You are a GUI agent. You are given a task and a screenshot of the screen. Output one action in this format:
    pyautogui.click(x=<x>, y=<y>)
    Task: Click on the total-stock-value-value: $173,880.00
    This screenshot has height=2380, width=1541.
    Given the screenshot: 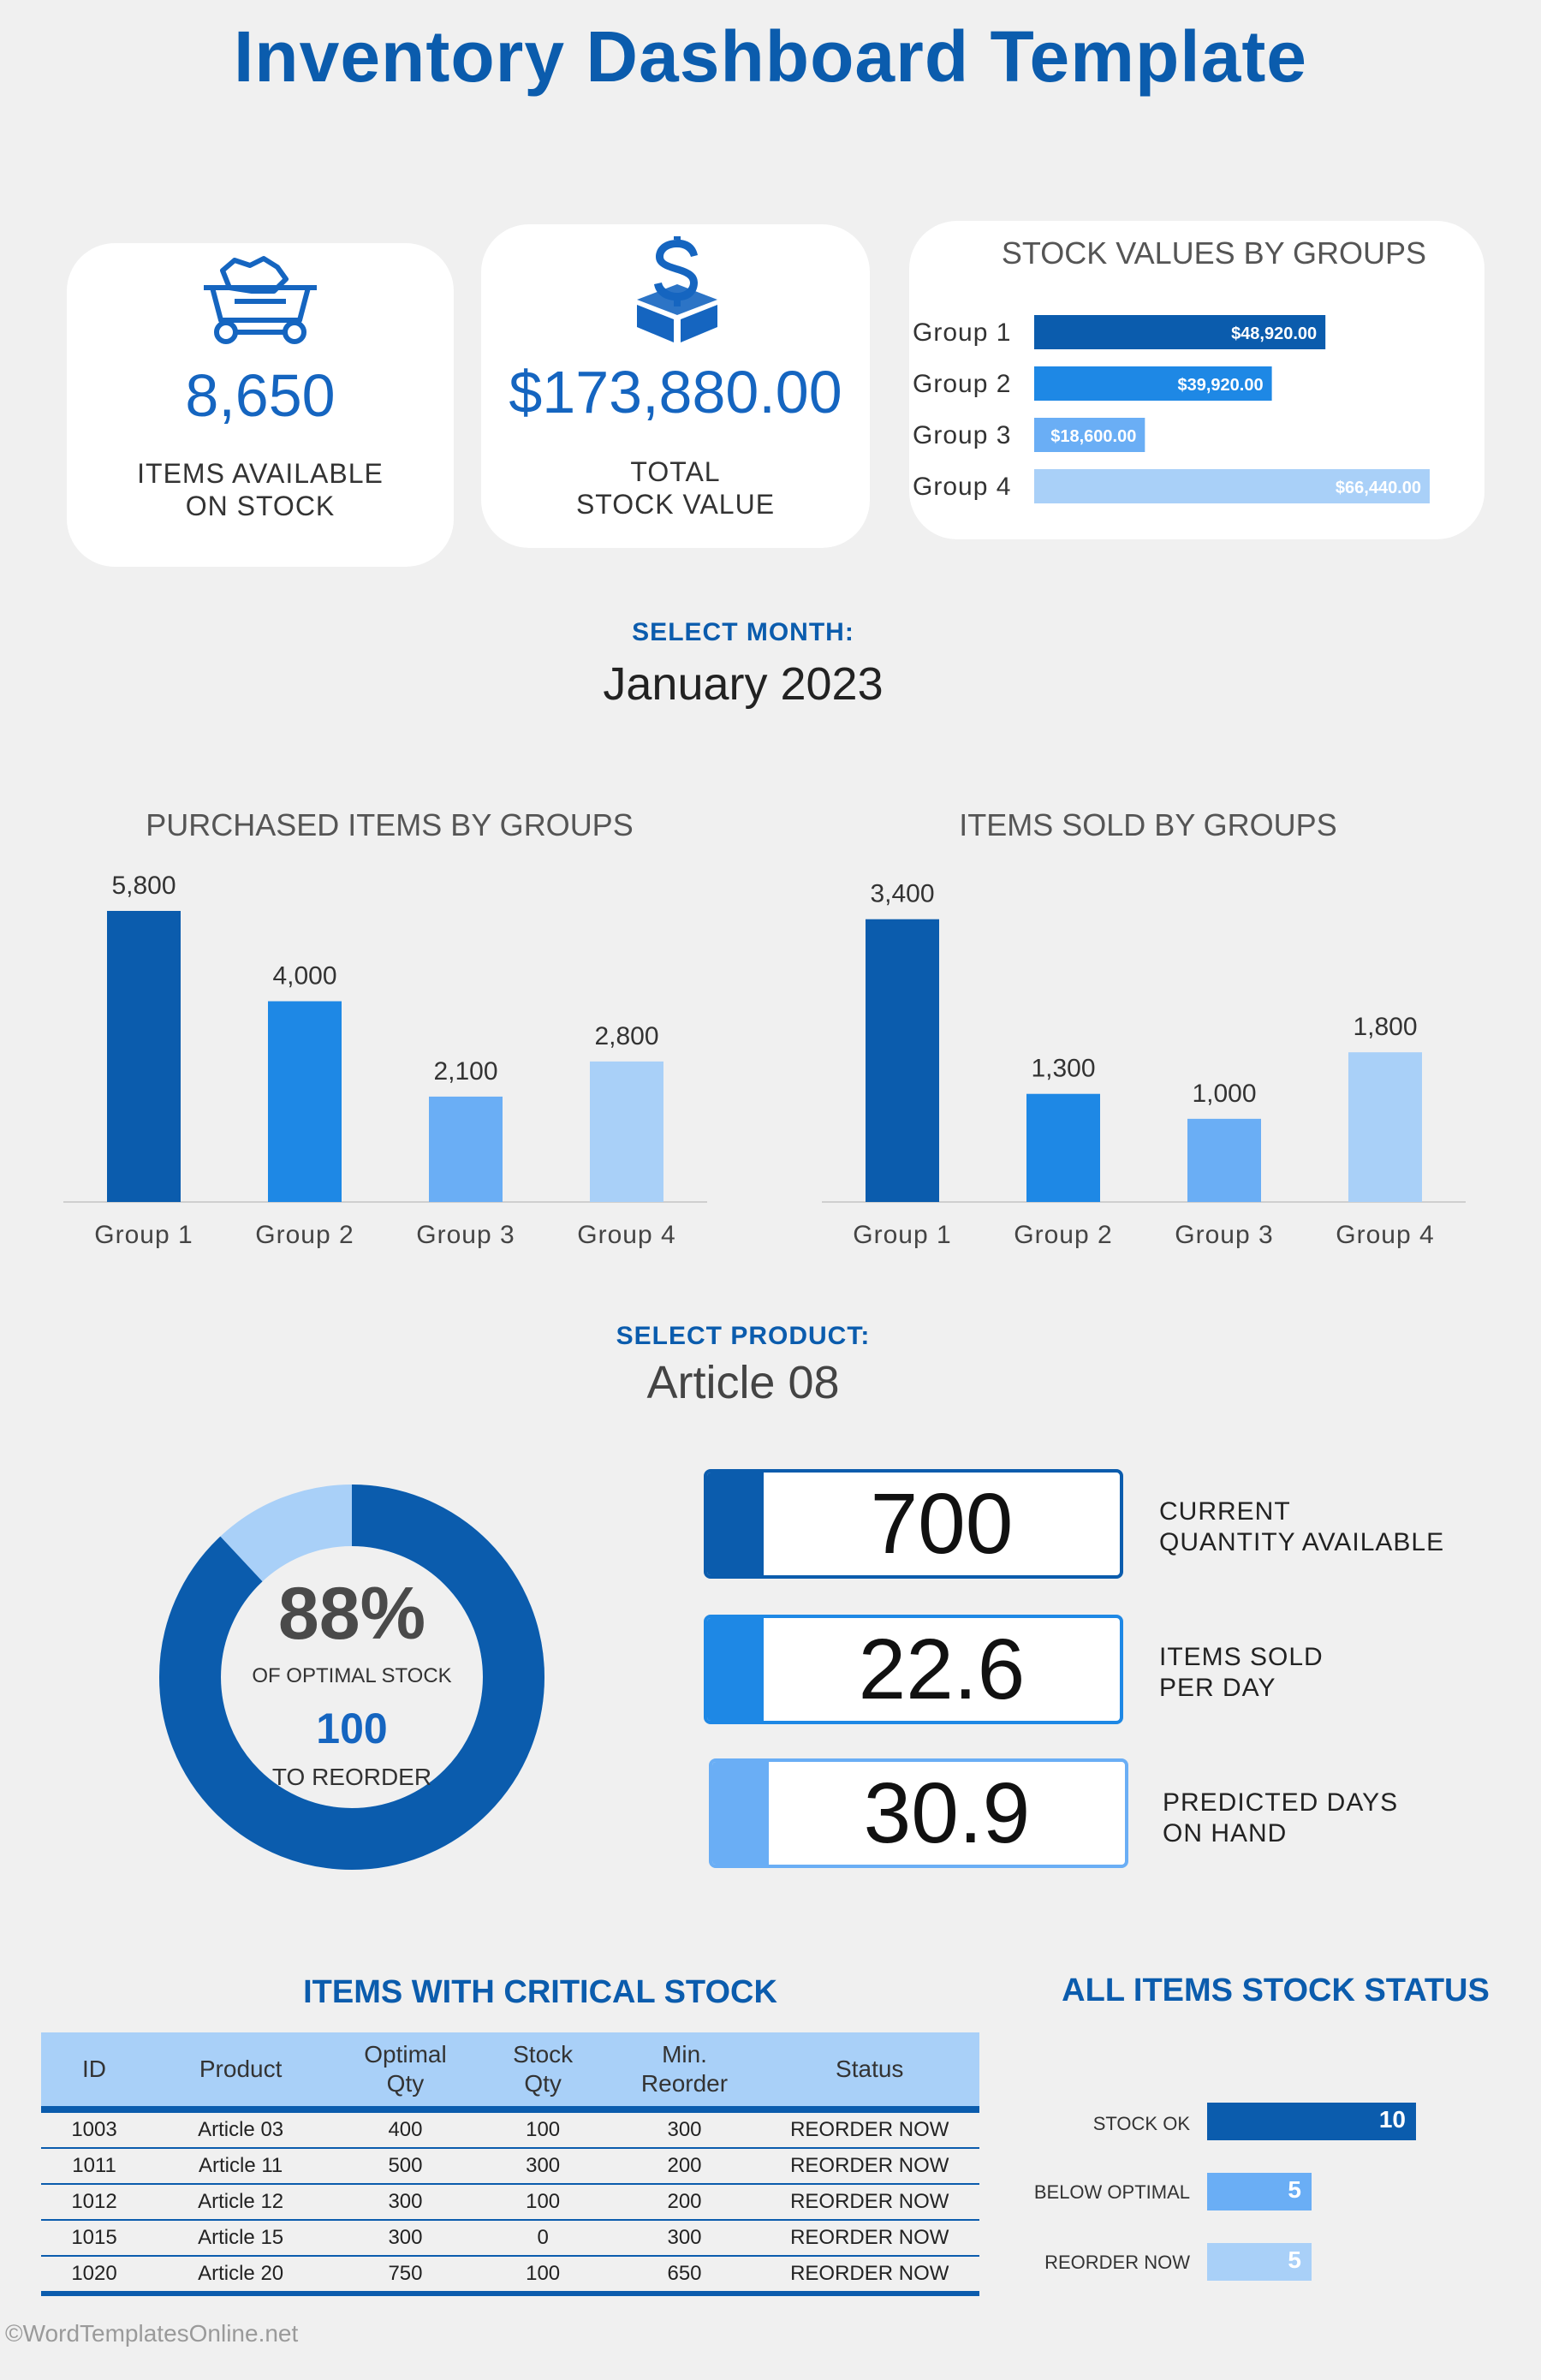 What is the action you would take?
    pyautogui.click(x=676, y=392)
    